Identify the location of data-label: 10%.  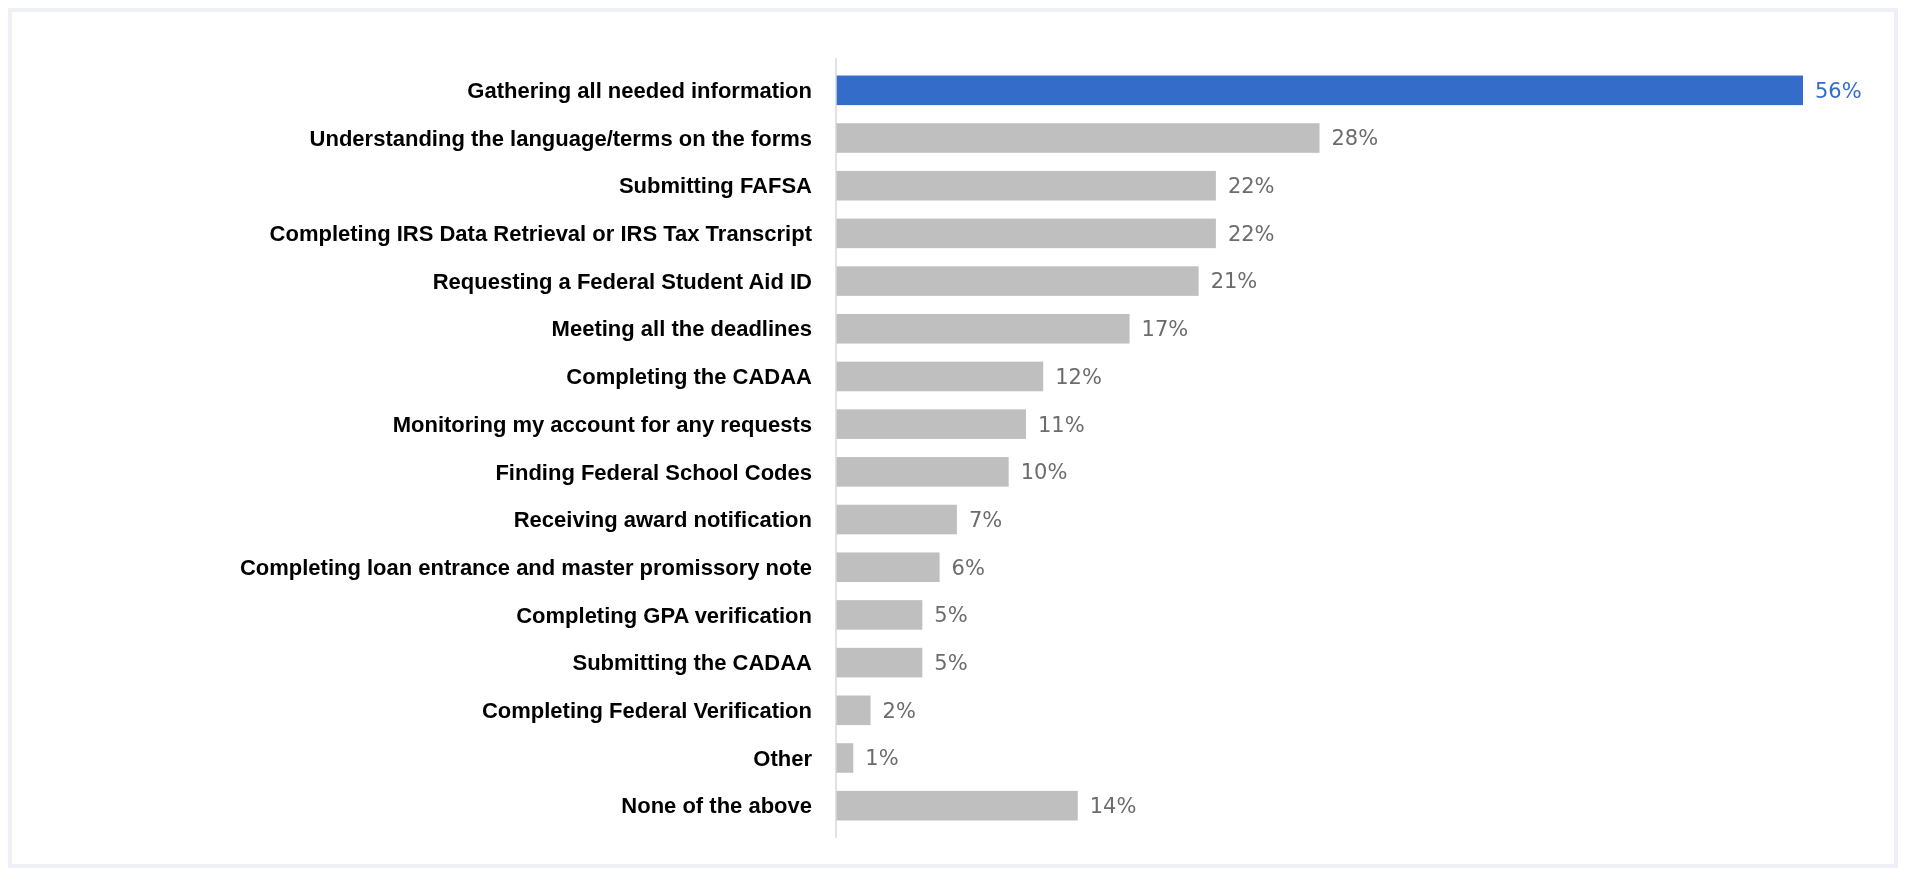
(1044, 472).